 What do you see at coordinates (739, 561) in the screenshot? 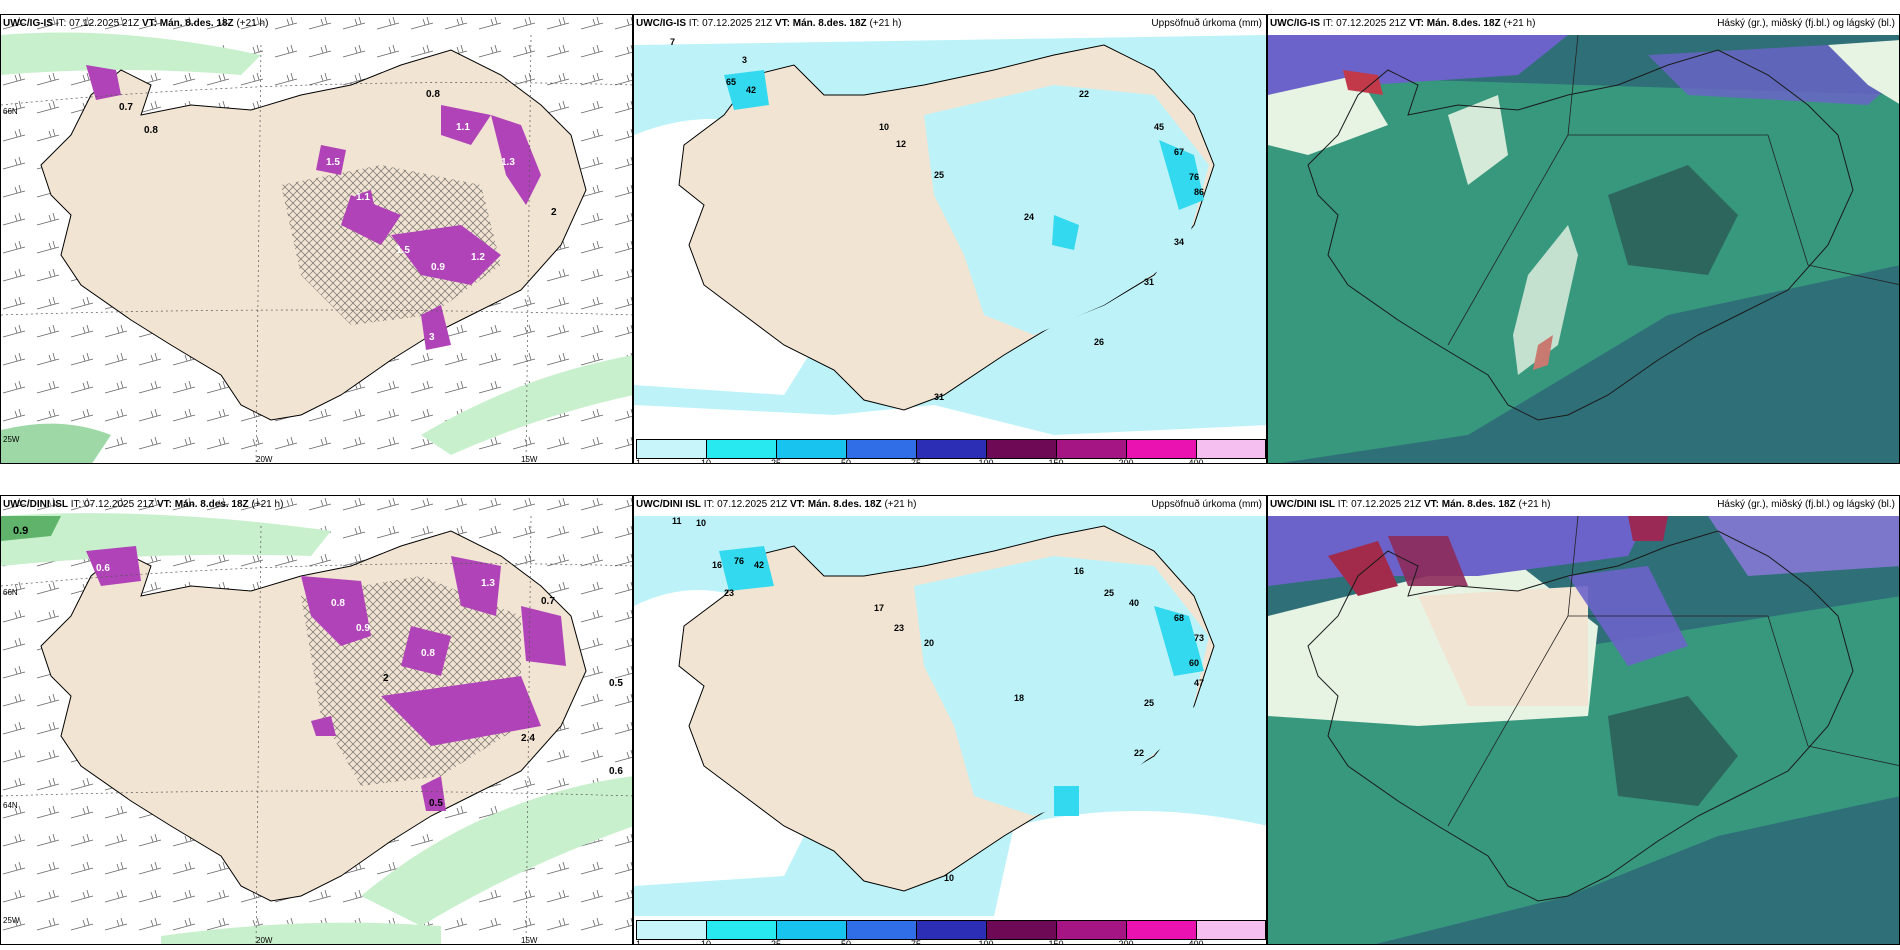
I see `precip-value: 76` at bounding box center [739, 561].